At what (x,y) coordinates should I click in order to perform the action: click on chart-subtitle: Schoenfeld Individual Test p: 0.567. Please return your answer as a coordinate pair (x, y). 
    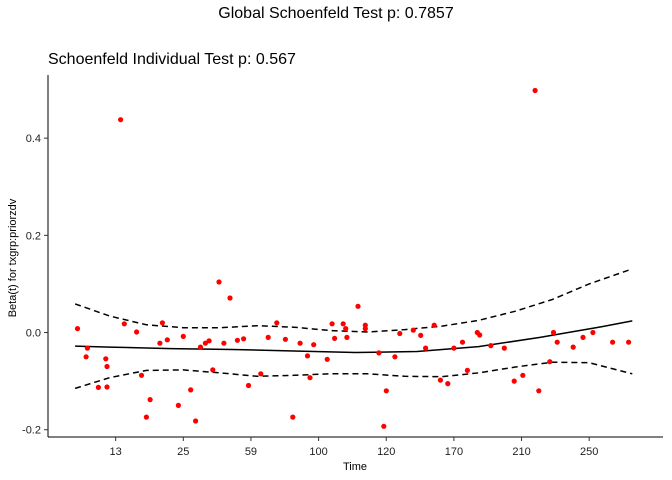
    Looking at the image, I should click on (172, 59).